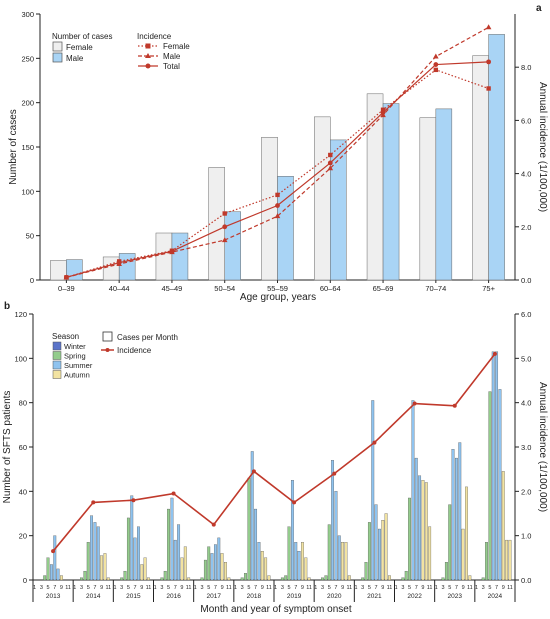  Describe the element at coordinates (20, 358) in the screenshot. I see `y-tick-label: 100` at that location.